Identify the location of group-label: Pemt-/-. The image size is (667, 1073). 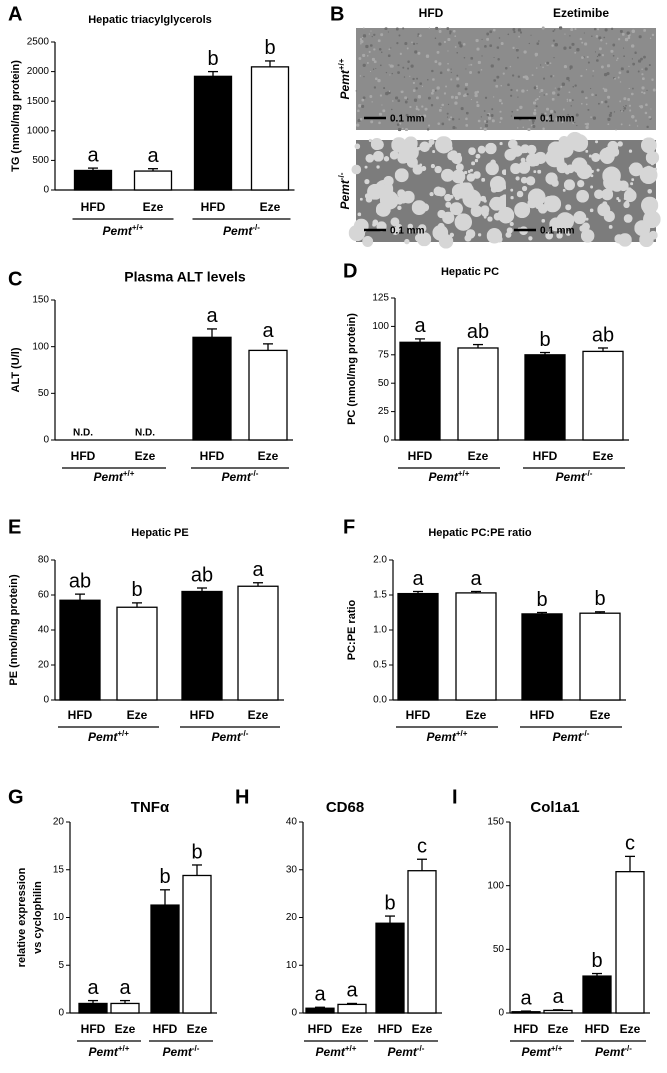
(613, 1052).